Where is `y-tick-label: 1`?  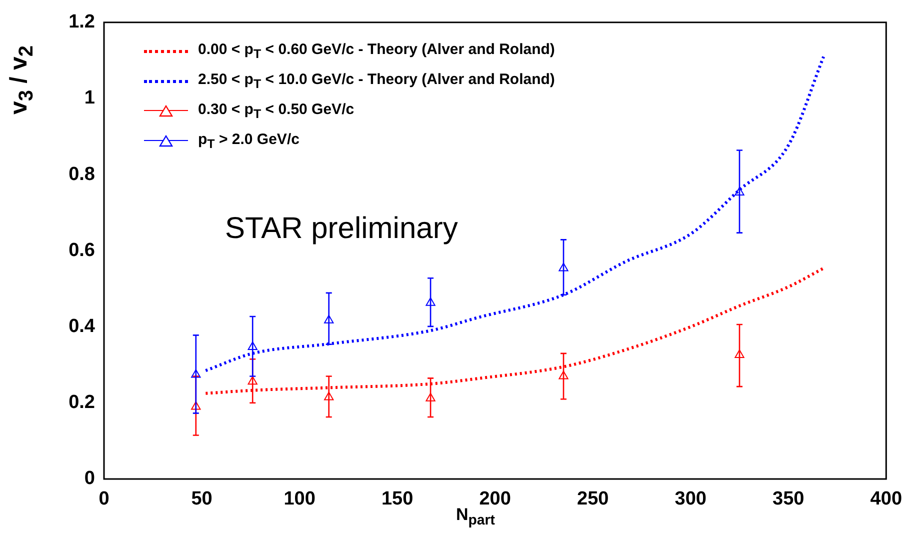 y-tick-label: 1 is located at coordinates (90, 98).